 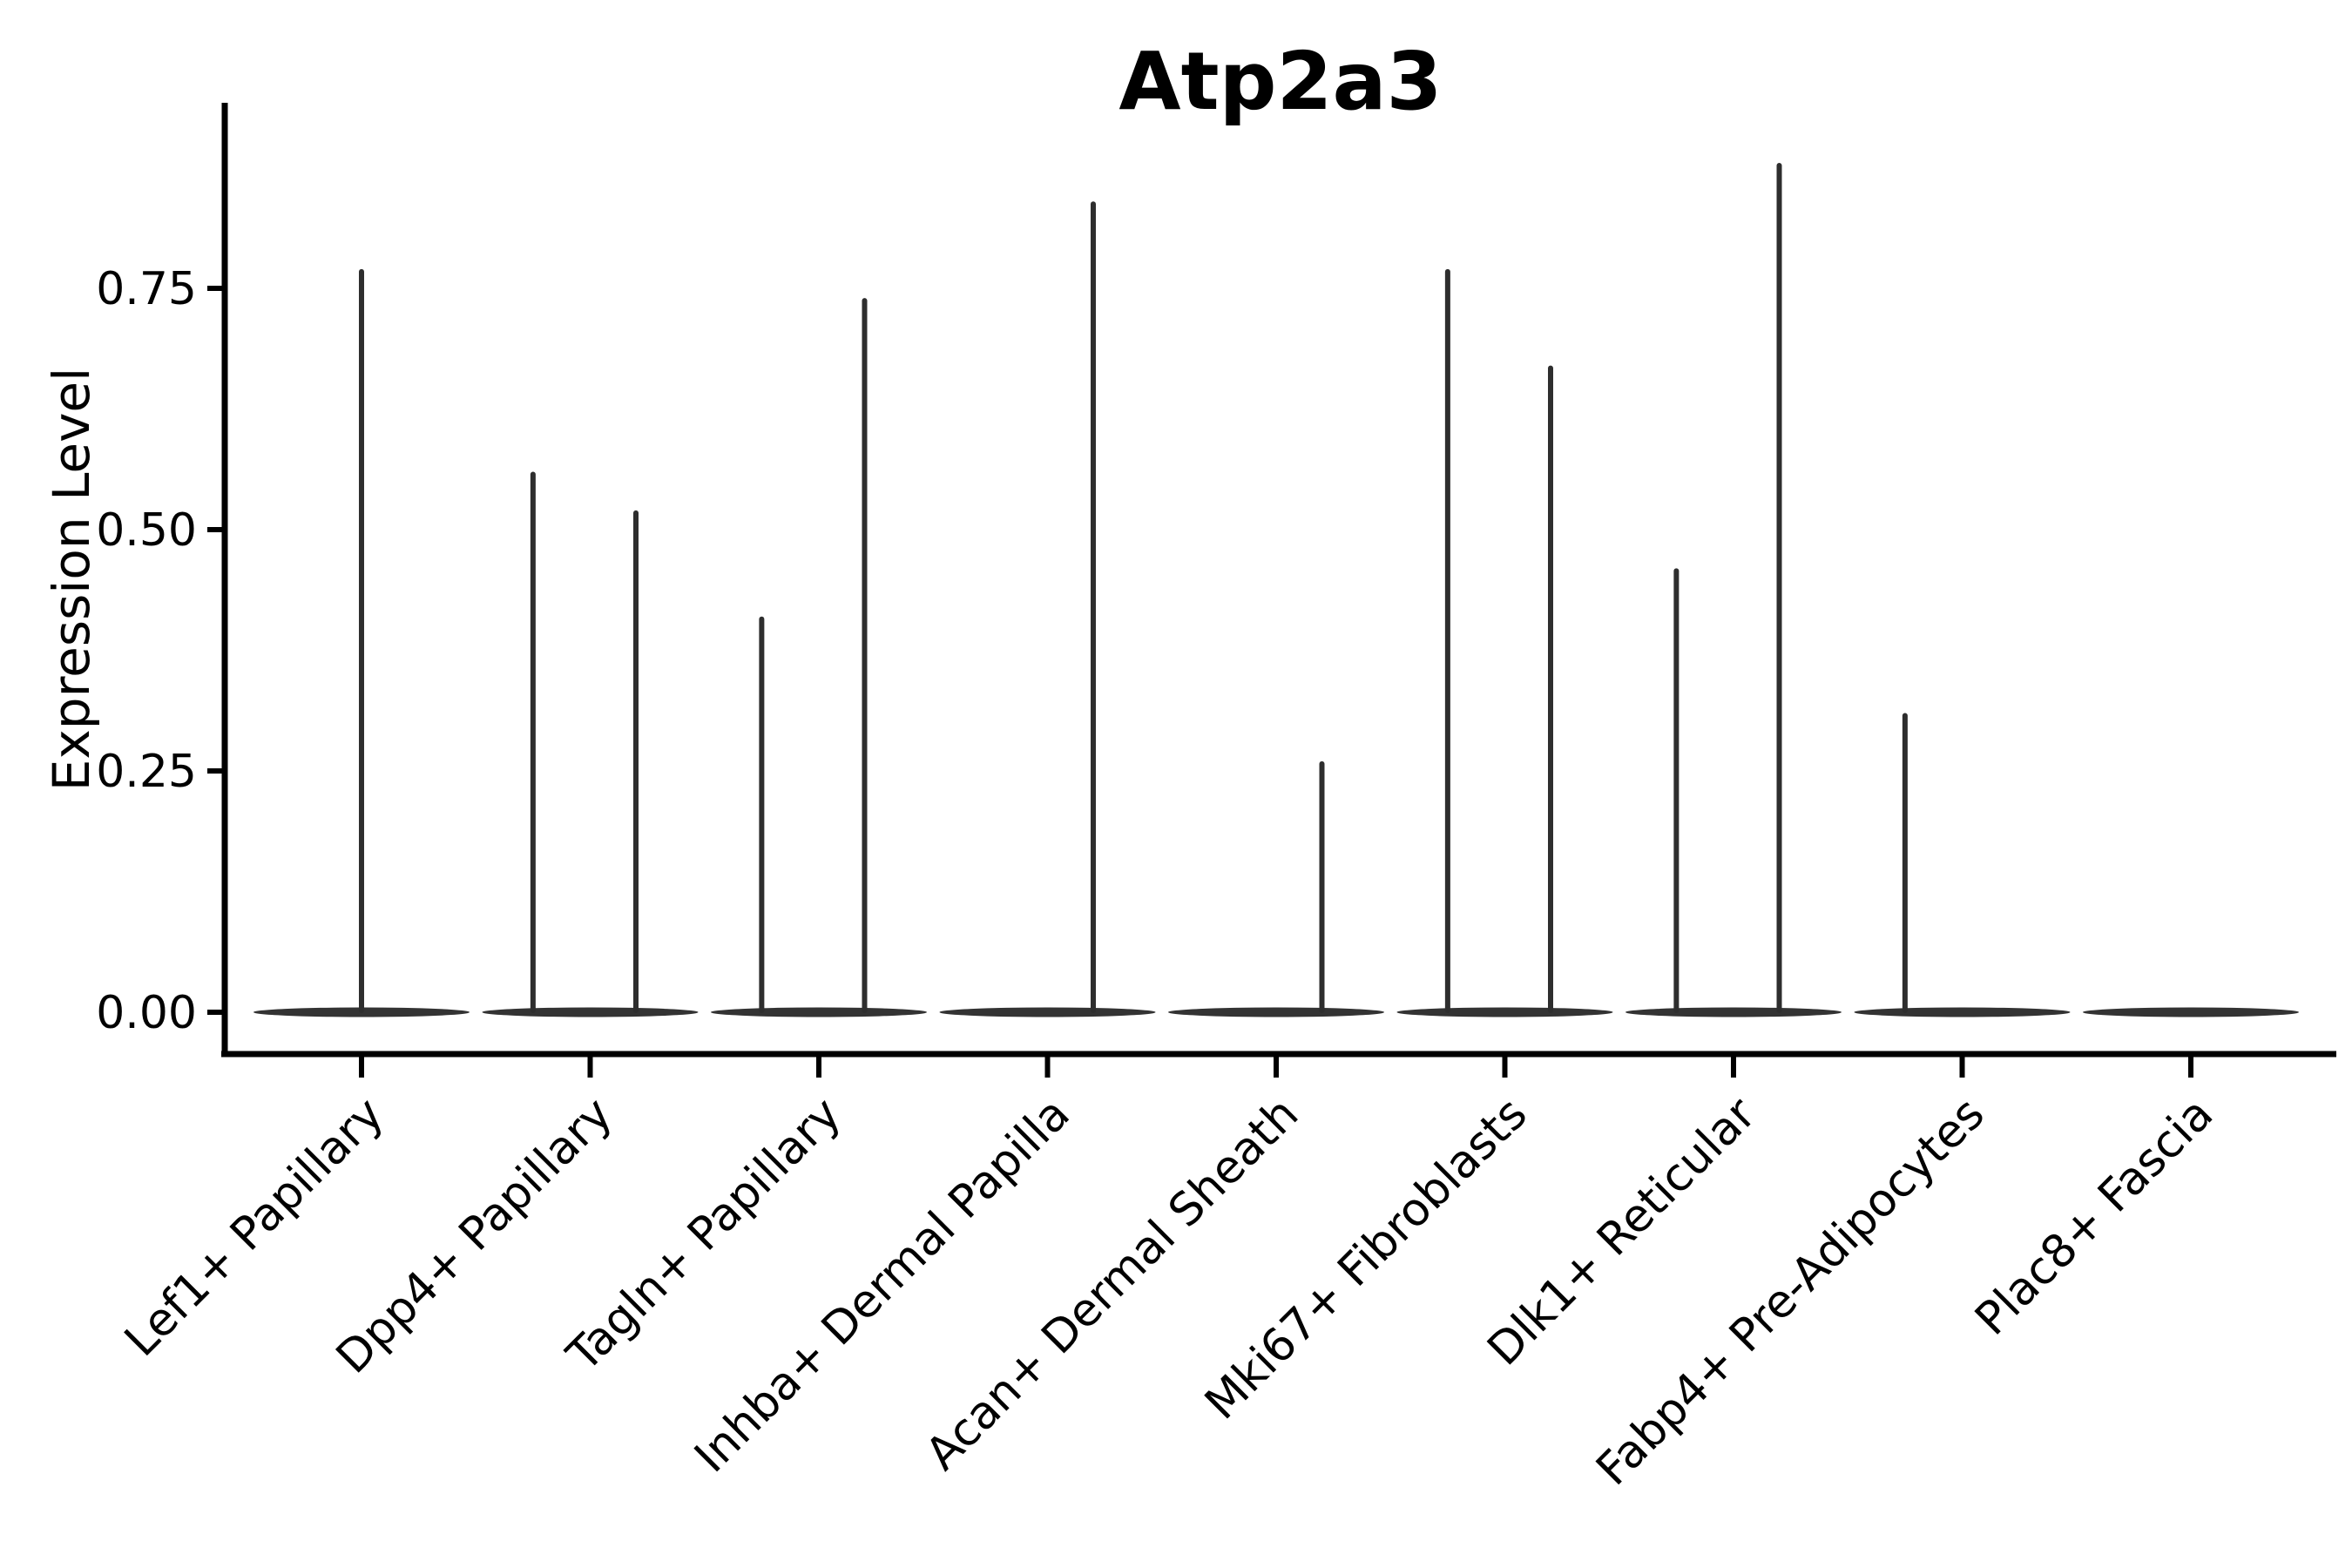 I want to click on x-tick-label: Inhba+ Dermal Papilla, so click(x=882, y=1285).